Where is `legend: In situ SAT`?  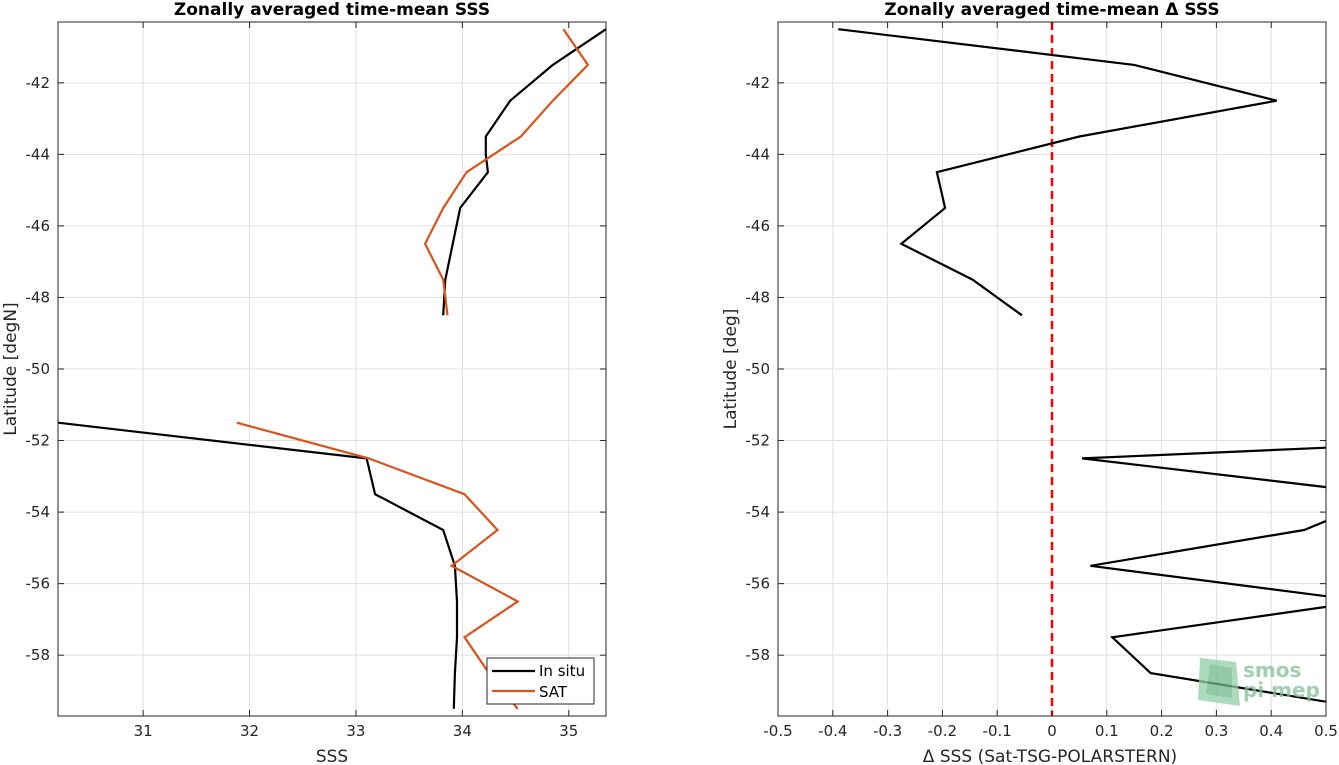
legend: In situ SAT is located at coordinates (540, 681).